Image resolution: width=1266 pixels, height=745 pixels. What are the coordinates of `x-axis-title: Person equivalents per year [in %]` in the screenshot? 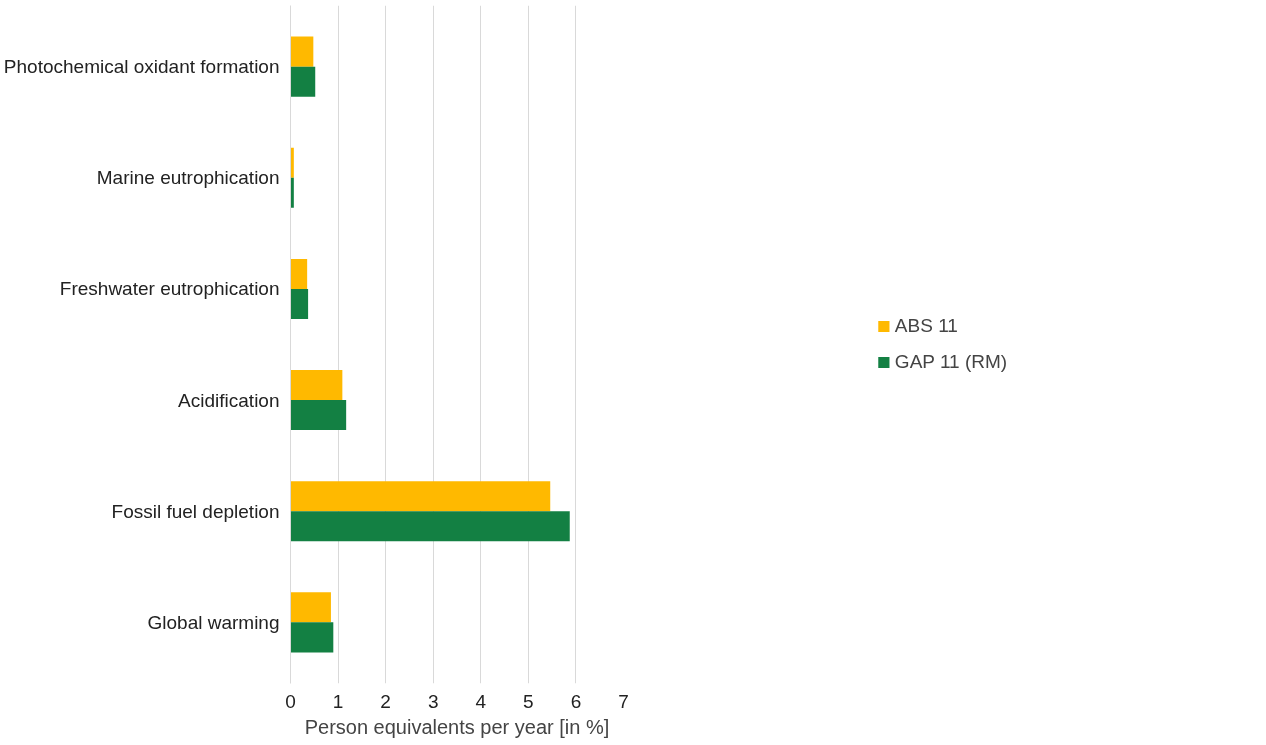 It's located at (457, 726).